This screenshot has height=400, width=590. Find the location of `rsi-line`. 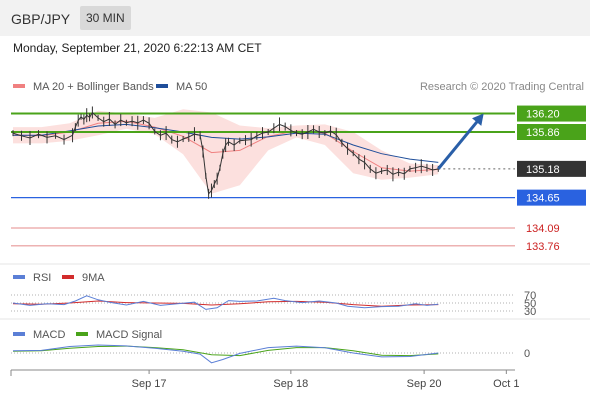

rsi-line is located at coordinates (225, 302).